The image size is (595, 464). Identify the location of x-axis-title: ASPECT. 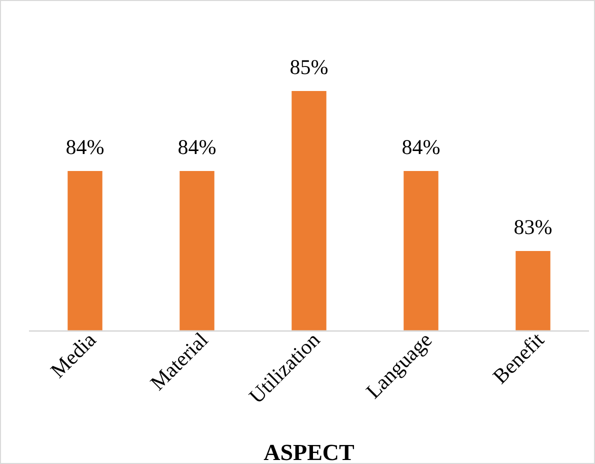
(309, 452).